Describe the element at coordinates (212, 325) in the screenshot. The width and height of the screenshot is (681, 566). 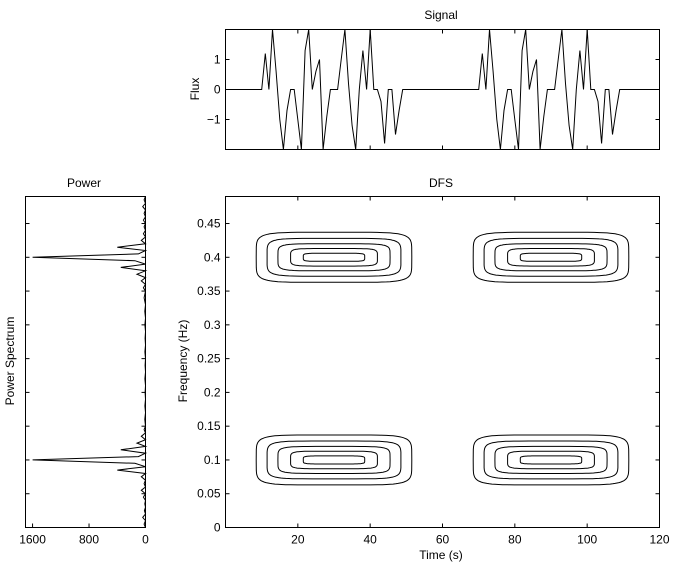
I see `dfs-ytick-label: 0.3` at that location.